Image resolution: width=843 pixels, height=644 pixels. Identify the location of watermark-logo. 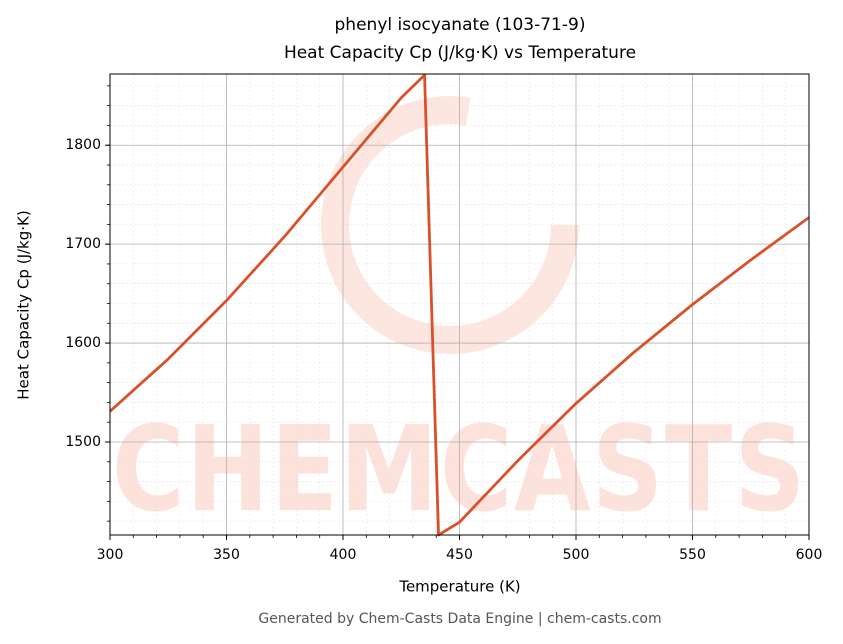
(450, 225).